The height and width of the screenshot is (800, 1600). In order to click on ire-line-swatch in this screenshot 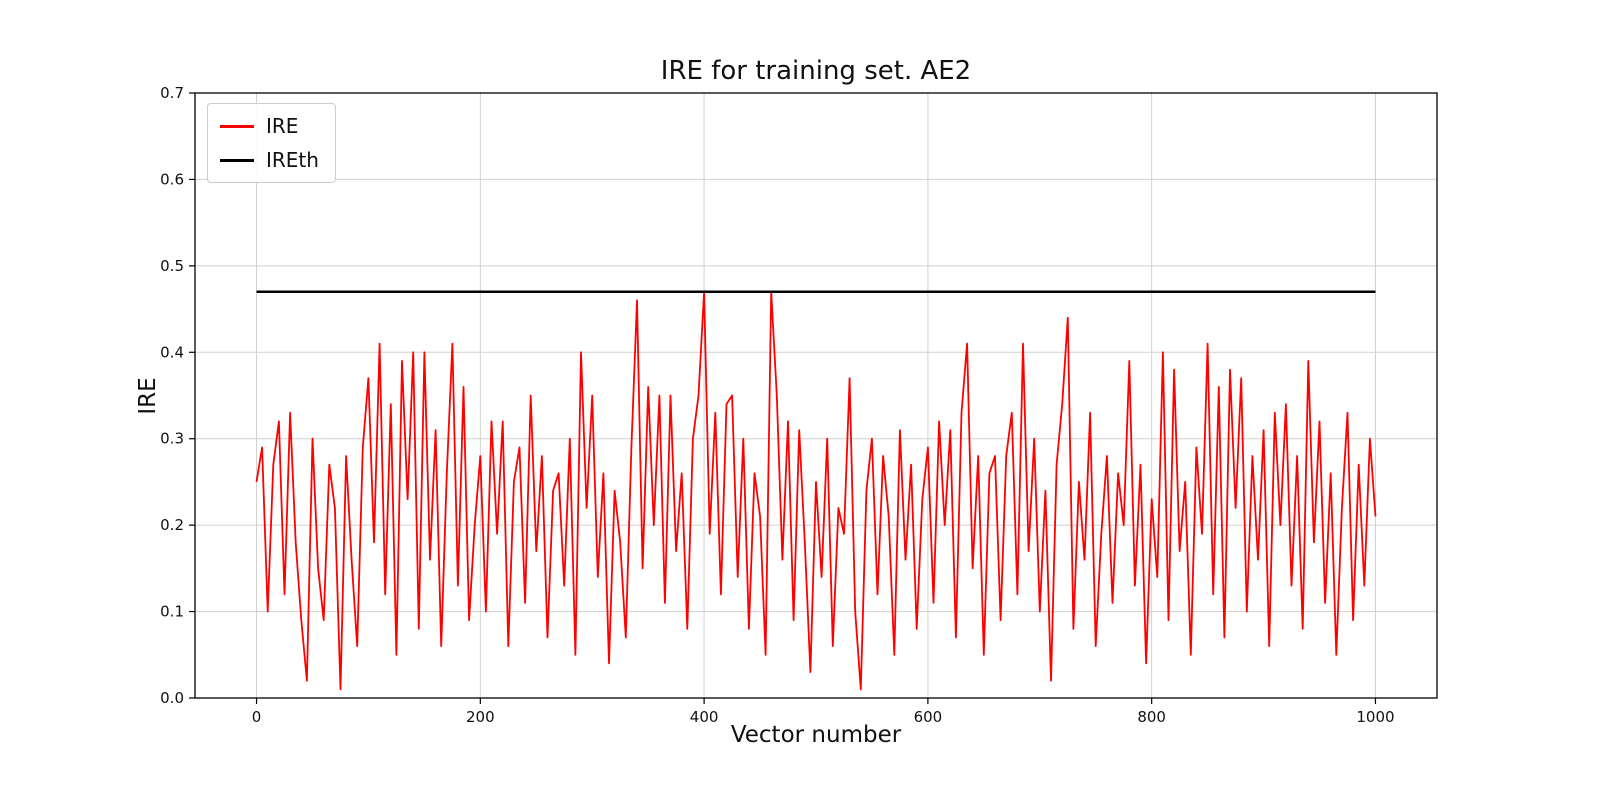, I will do `click(237, 126)`.